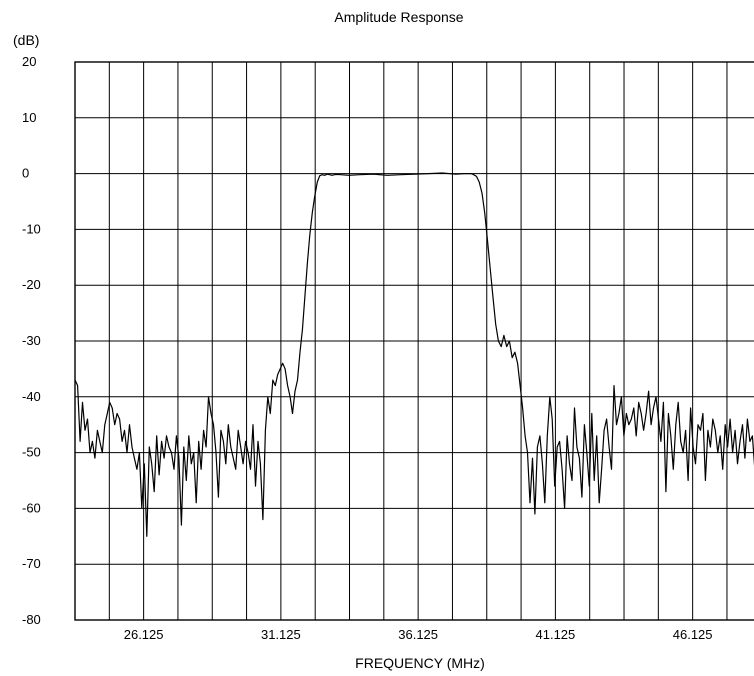 The height and width of the screenshot is (676, 754). I want to click on y-tick-label: 20, so click(29, 61).